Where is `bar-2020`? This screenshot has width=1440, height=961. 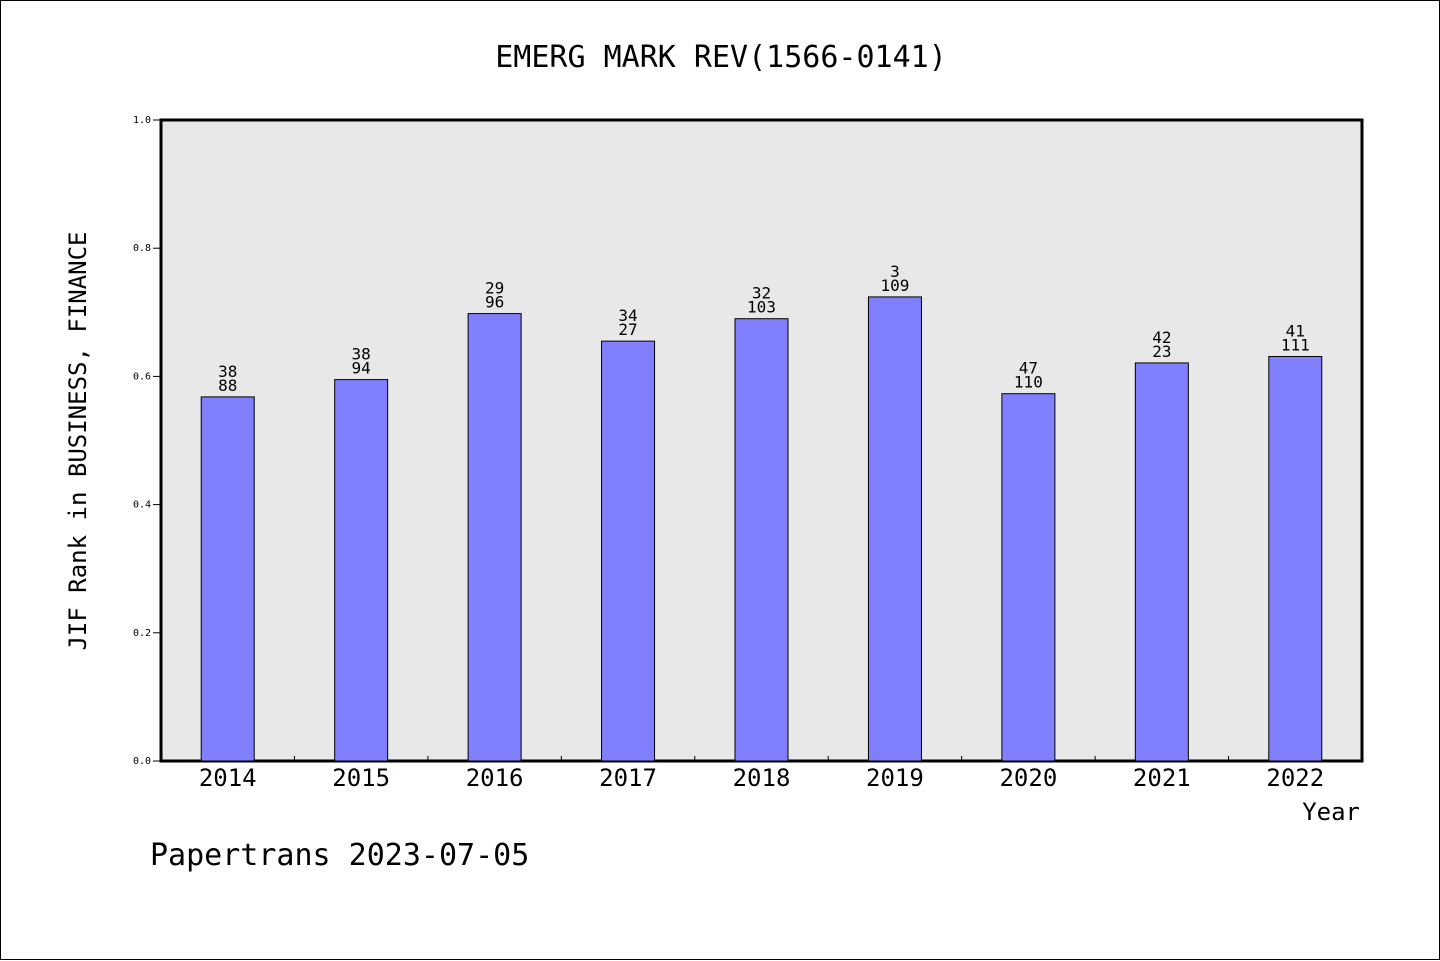 bar-2020 is located at coordinates (1028, 577).